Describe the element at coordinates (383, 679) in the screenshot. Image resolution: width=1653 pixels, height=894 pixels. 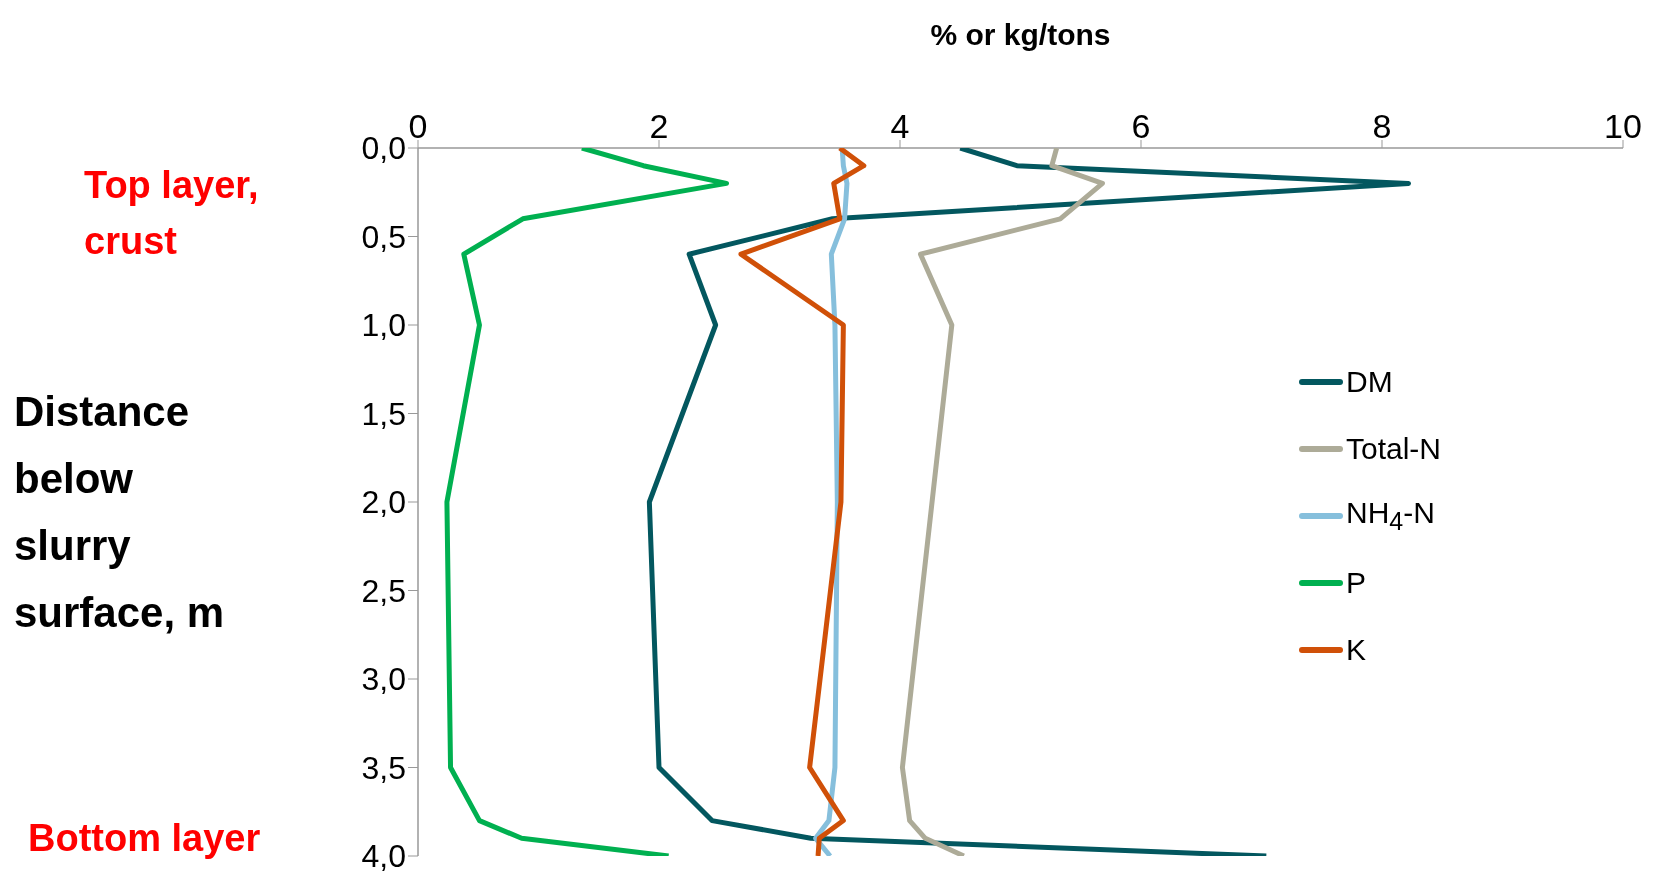
I see `y-tick-label: 3,0` at that location.